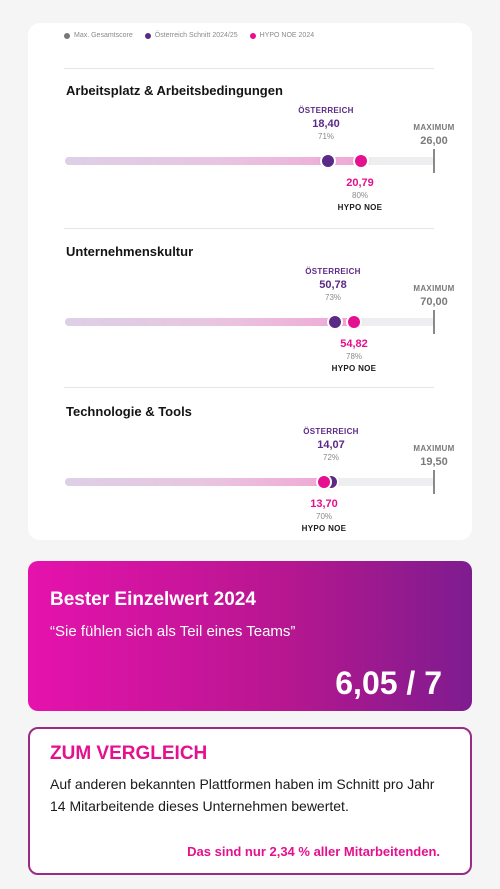  I want to click on best-value-quote: “Sie fühlen sich als Teil eines Teams”, so click(173, 631).